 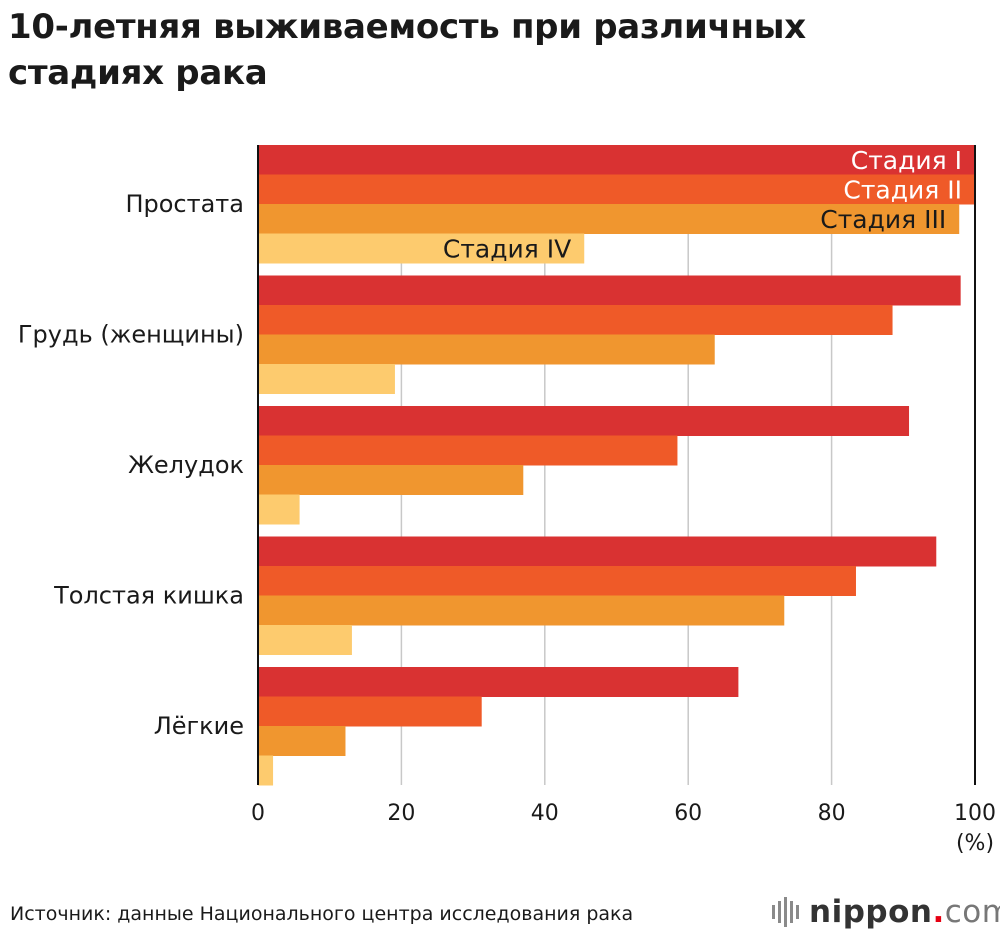 I want to click on legend-label-4: Стадия IV, so click(x=507, y=248).